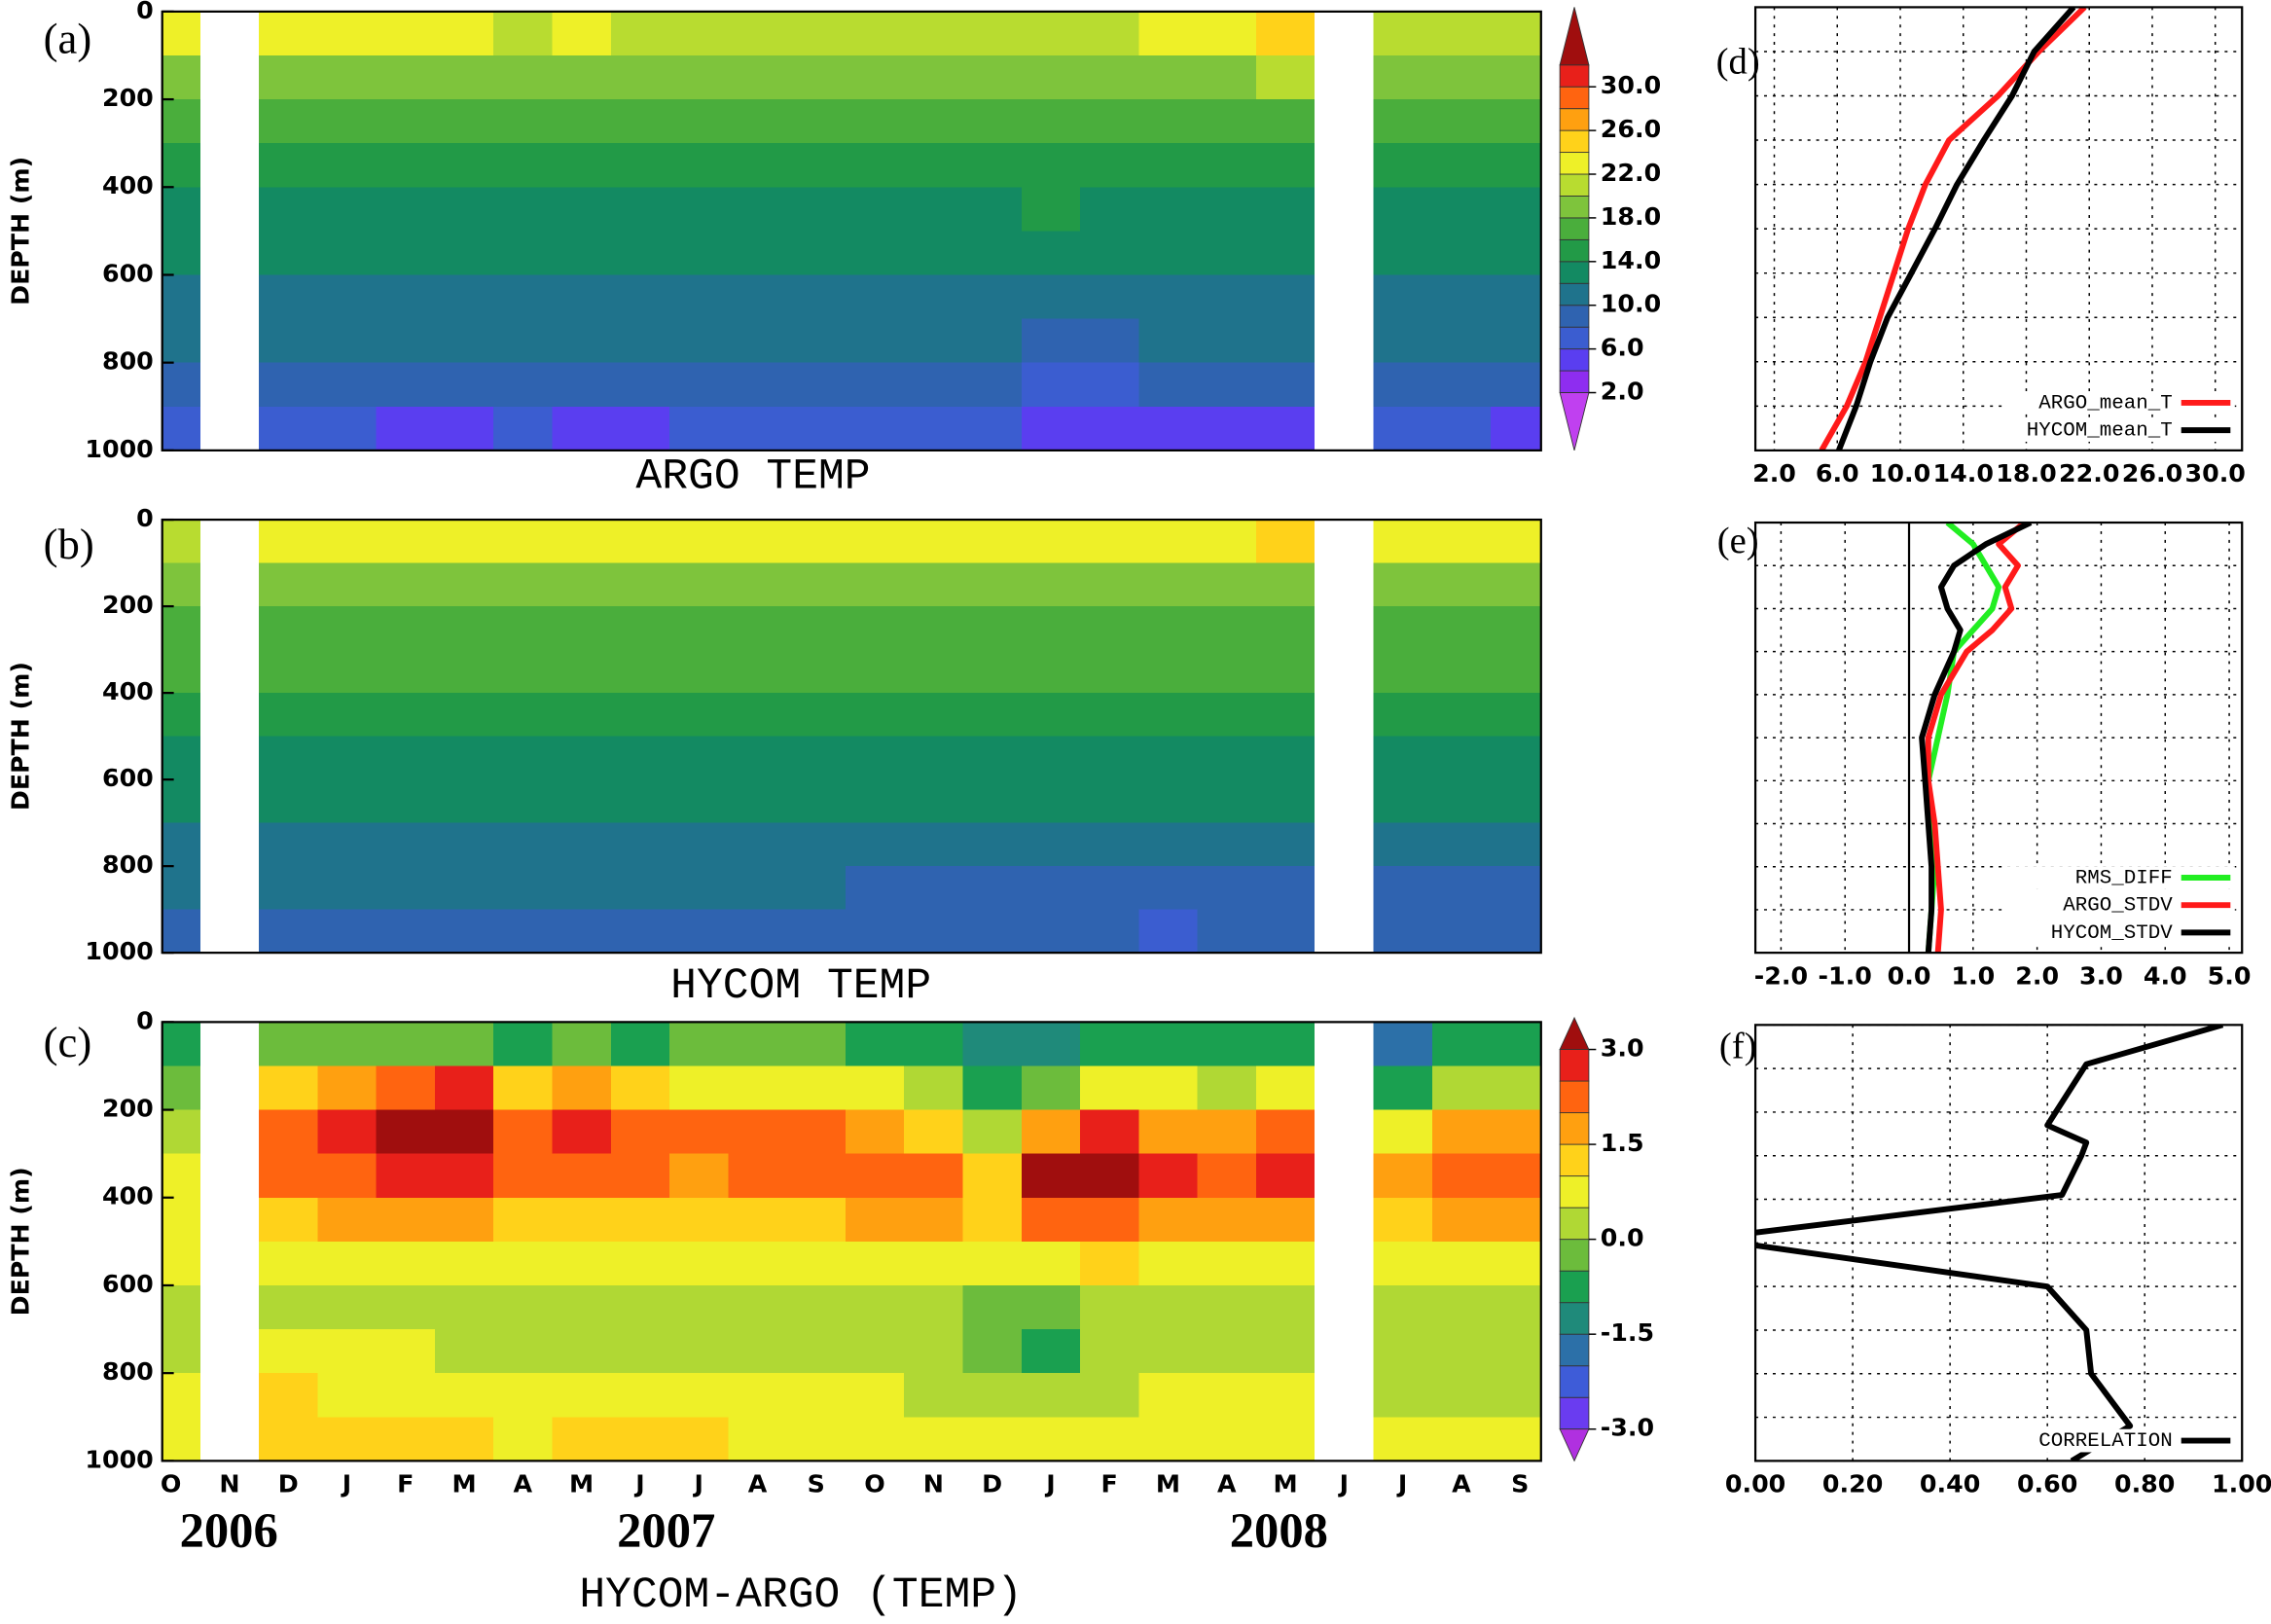 Image resolution: width=2271 pixels, height=1624 pixels. I want to click on y-axis-label: DEPTH (m), so click(20, 736).